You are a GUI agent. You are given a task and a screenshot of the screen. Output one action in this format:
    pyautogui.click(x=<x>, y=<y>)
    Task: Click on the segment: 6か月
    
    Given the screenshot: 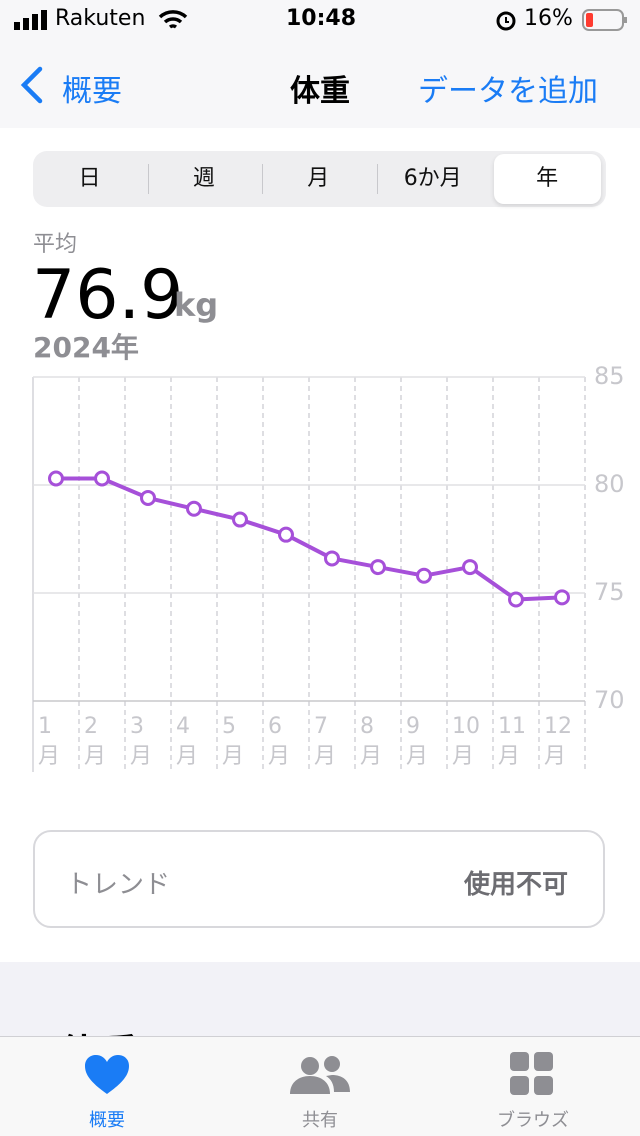 What is the action you would take?
    pyautogui.click(x=432, y=178)
    